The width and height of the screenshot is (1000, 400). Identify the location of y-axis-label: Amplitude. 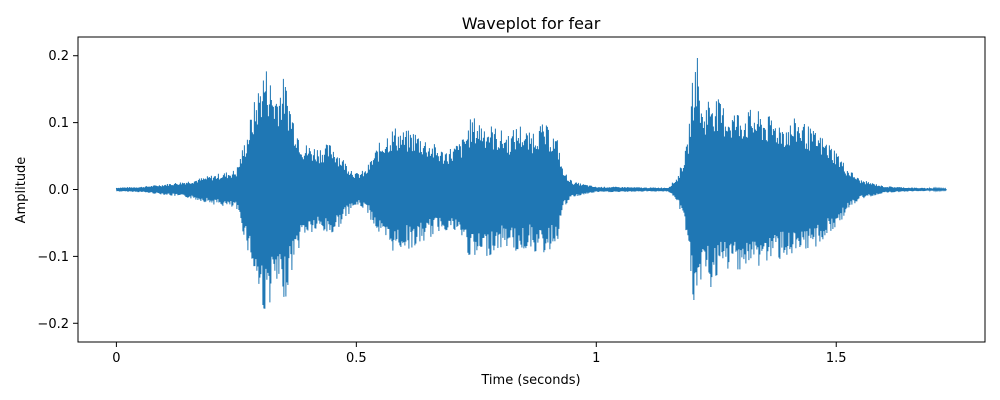
(21, 190).